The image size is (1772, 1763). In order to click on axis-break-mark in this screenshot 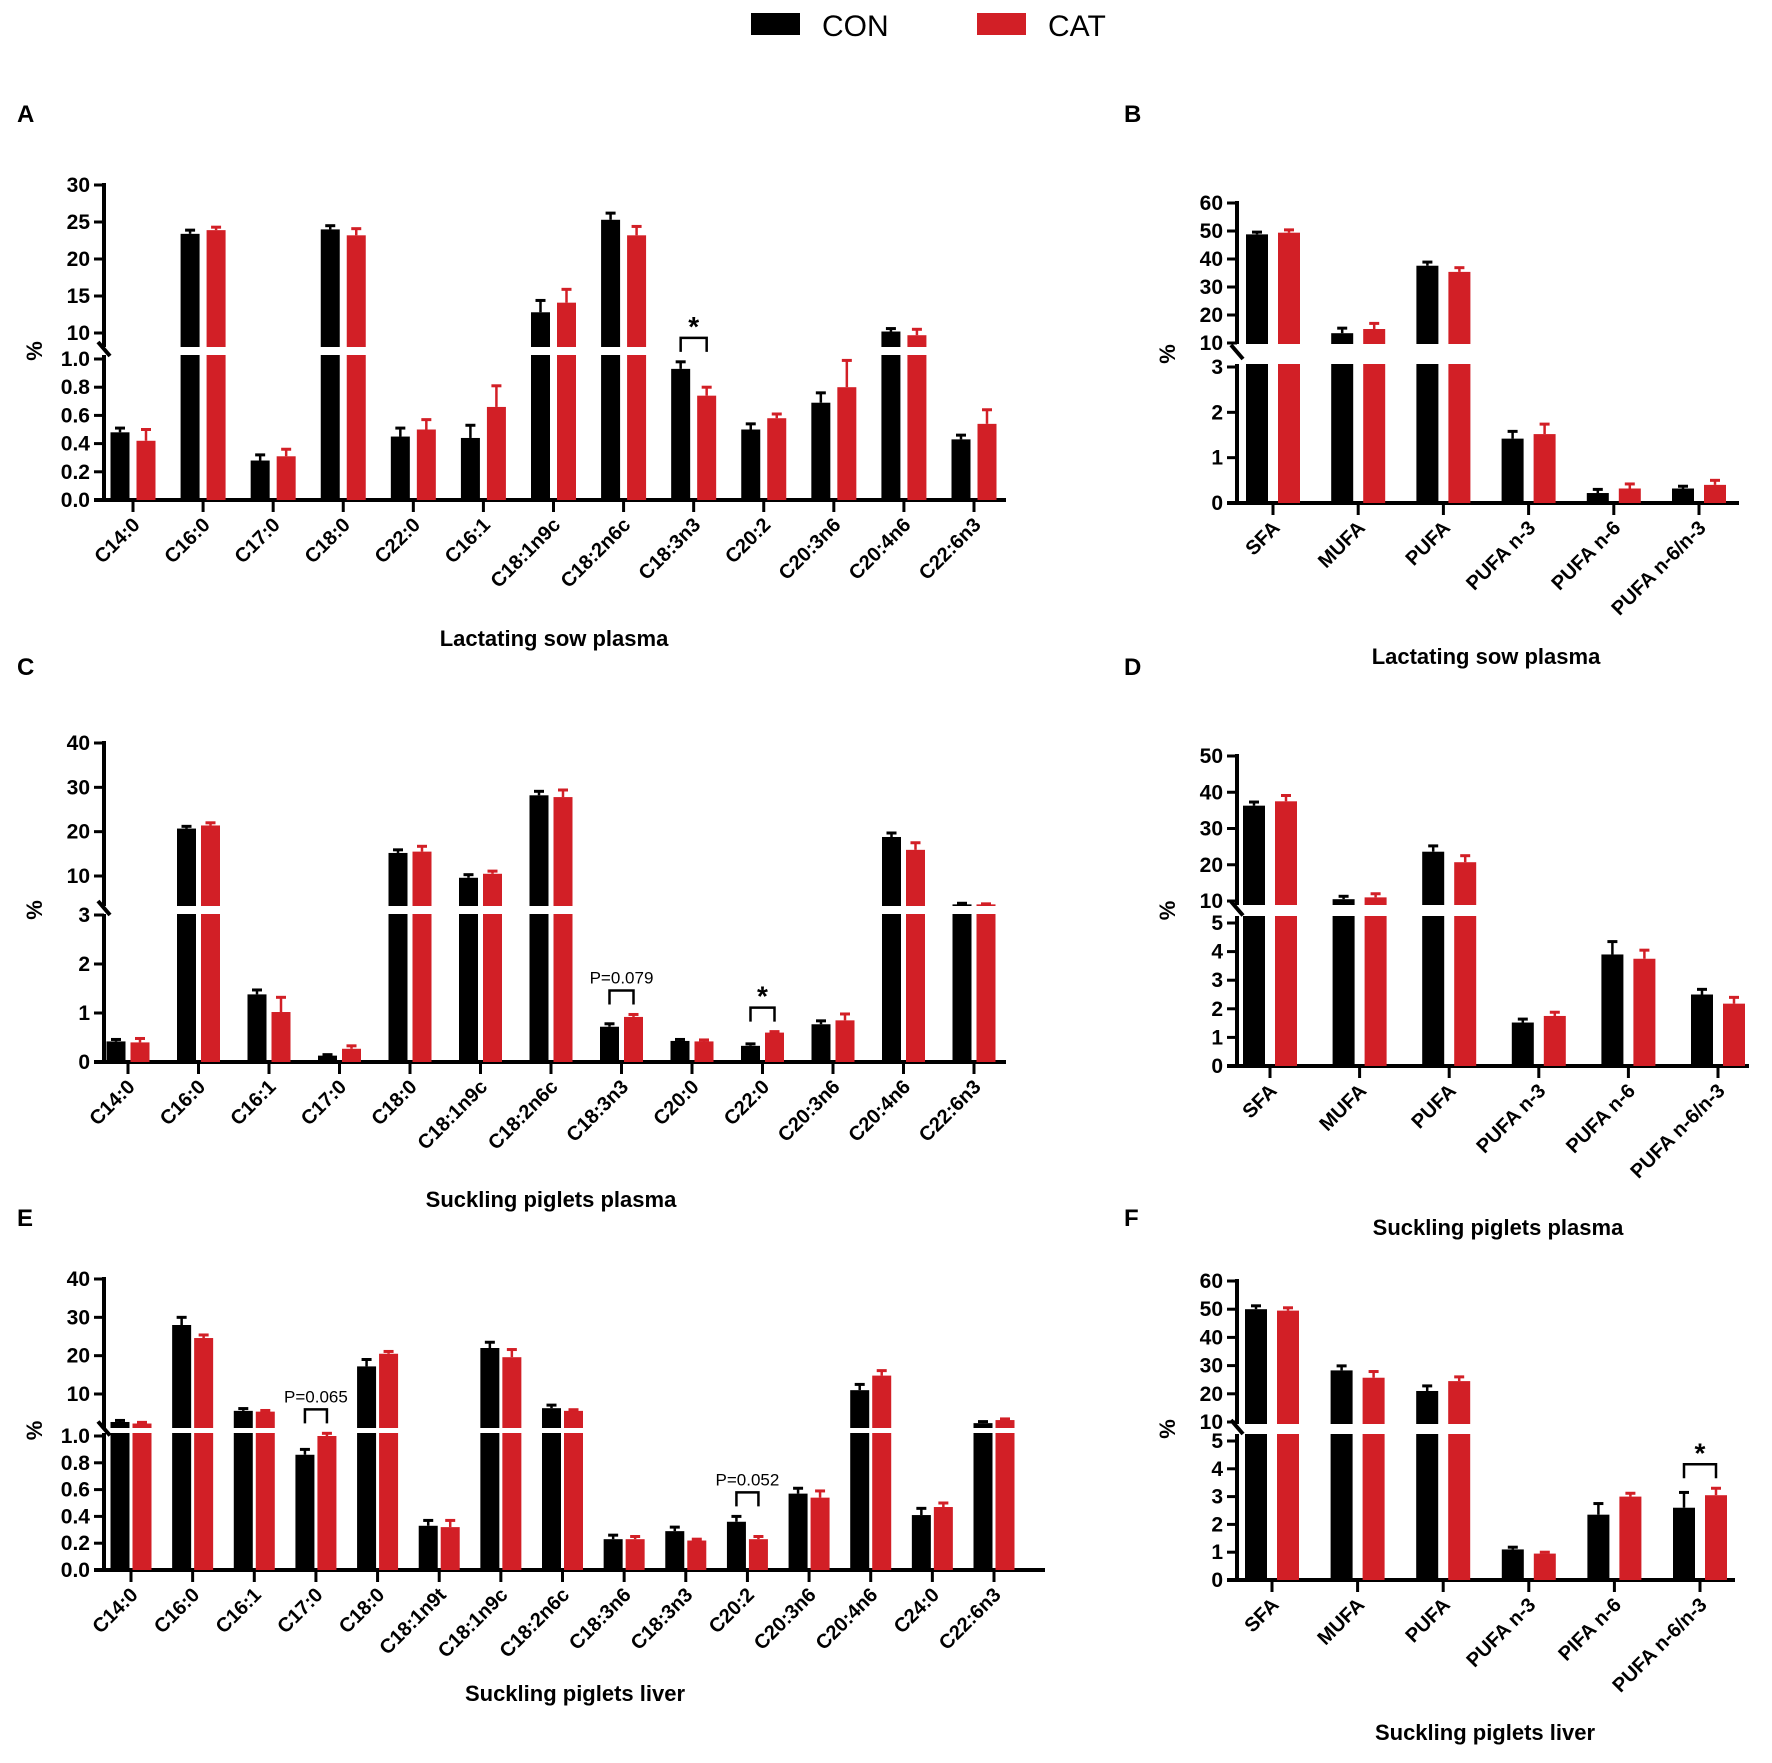, I will do `click(104, 1428)`.